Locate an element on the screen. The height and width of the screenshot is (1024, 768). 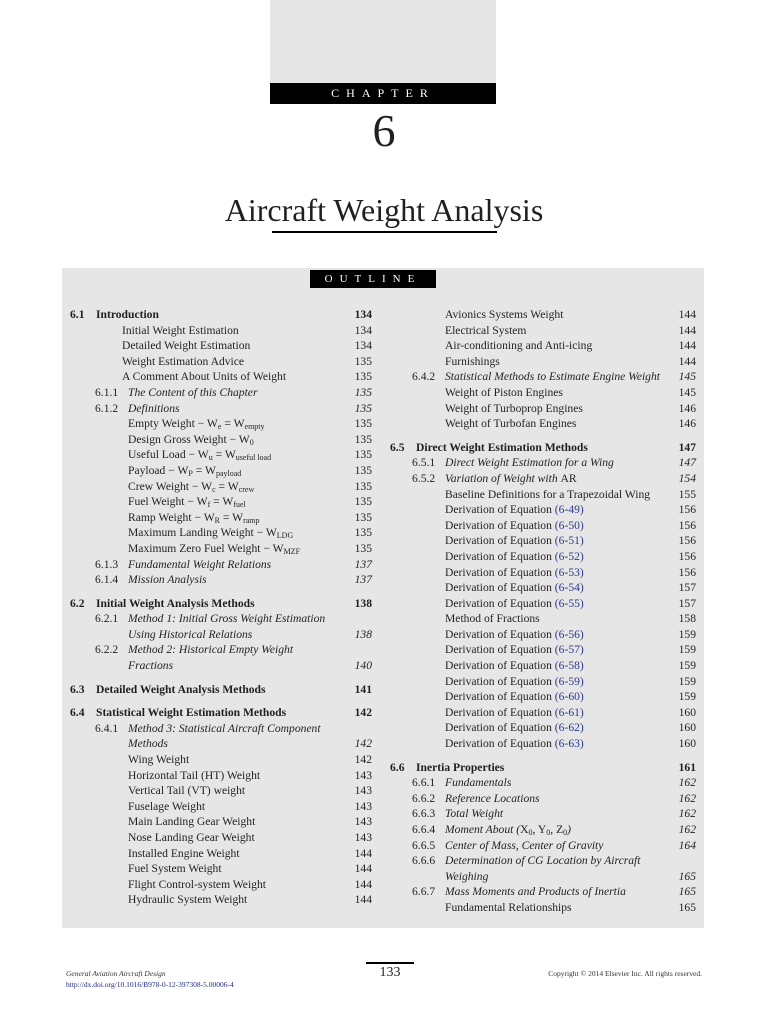
toc-entry: Derivation of Equation (6-51) 156 is located at coordinates (543, 541).